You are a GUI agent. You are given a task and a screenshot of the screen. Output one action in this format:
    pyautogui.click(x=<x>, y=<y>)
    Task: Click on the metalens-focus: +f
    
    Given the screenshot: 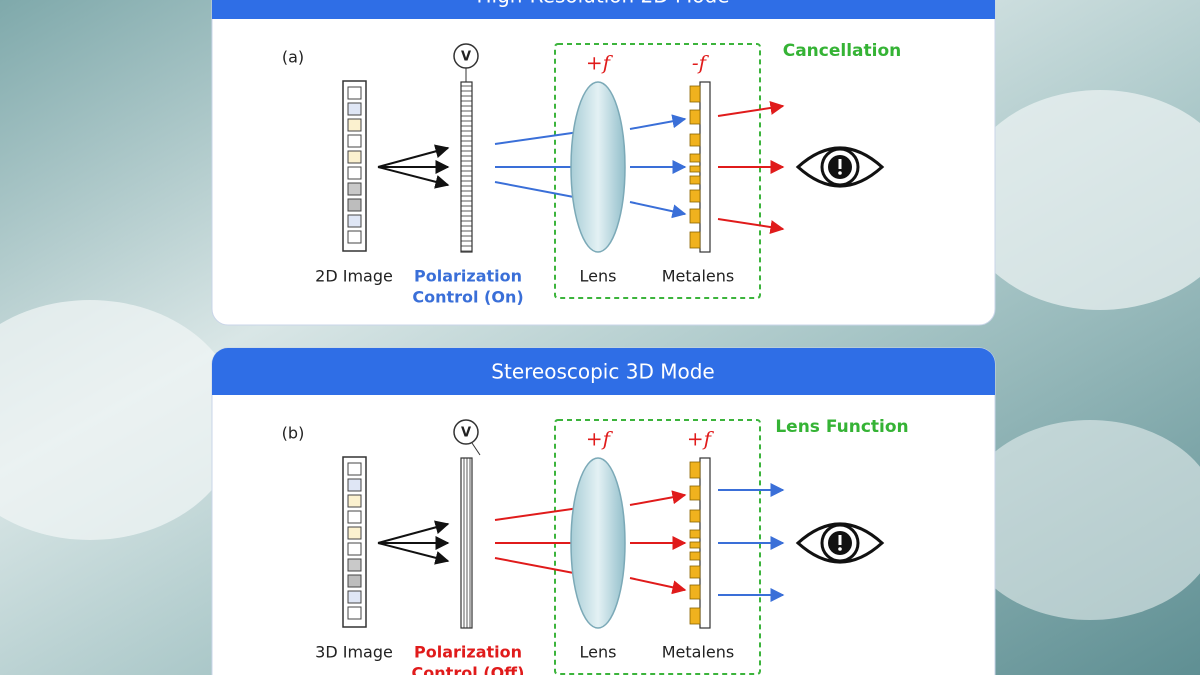 What is the action you would take?
    pyautogui.click(x=701, y=439)
    